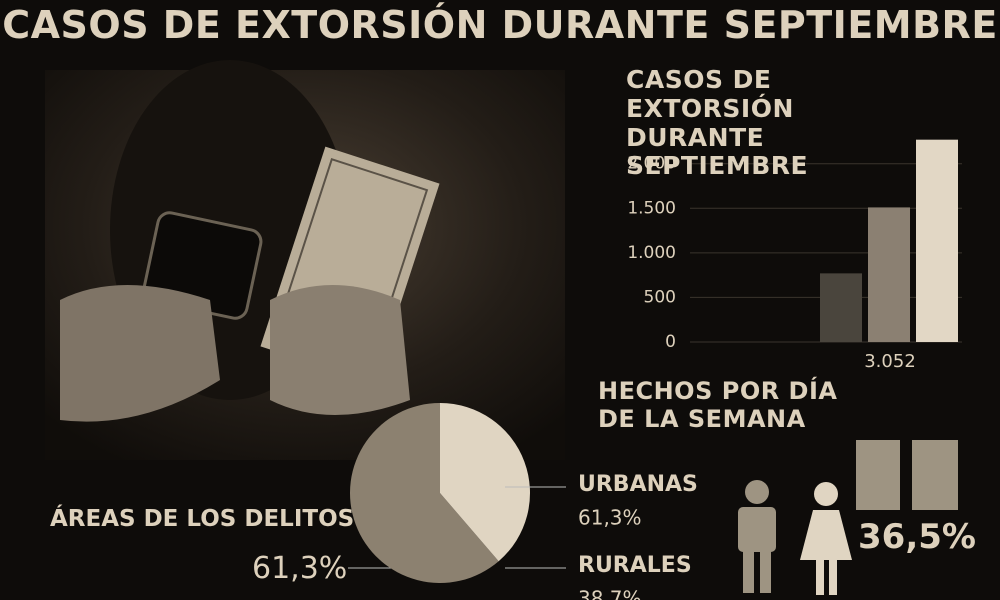 This screenshot has height=600, width=1000. What do you see at coordinates (635, 565) in the screenshot?
I see `legend-label: RURALES` at bounding box center [635, 565].